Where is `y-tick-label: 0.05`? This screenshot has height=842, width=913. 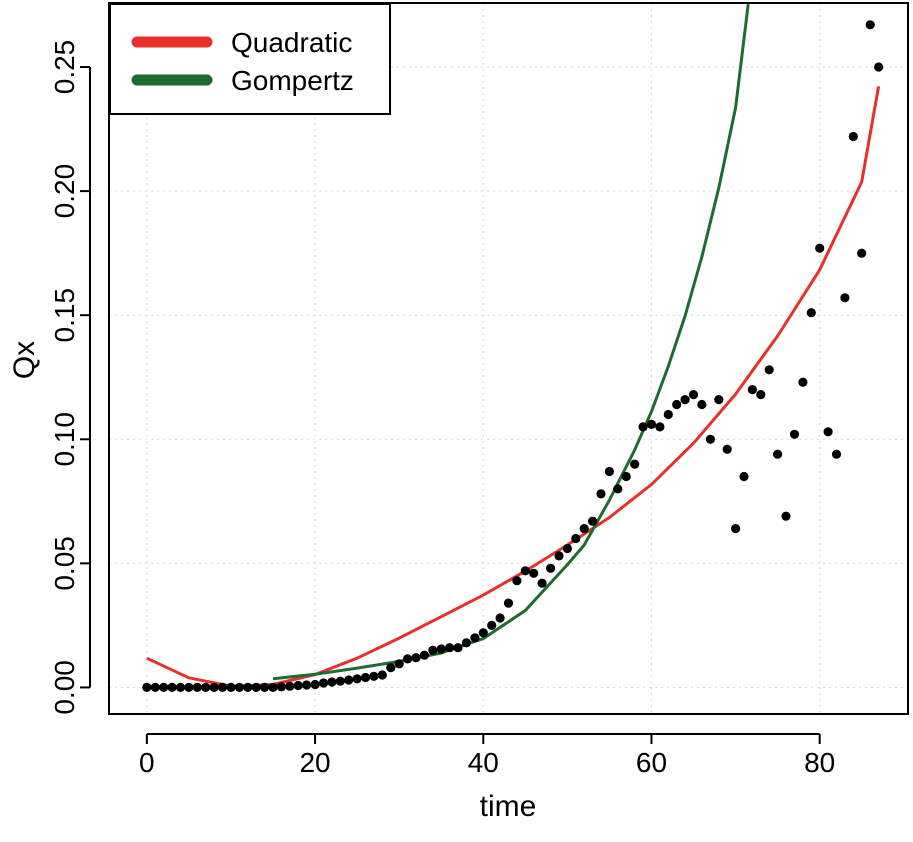 y-tick-label: 0.05 is located at coordinates (64, 563).